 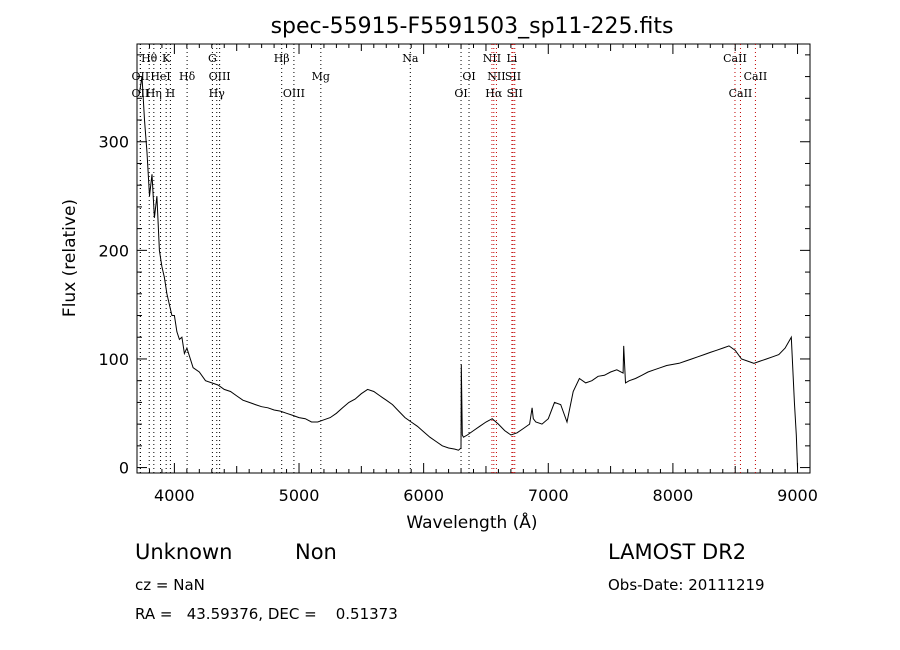 What do you see at coordinates (321, 76) in the screenshot?
I see `spectral-line-label: Mg` at bounding box center [321, 76].